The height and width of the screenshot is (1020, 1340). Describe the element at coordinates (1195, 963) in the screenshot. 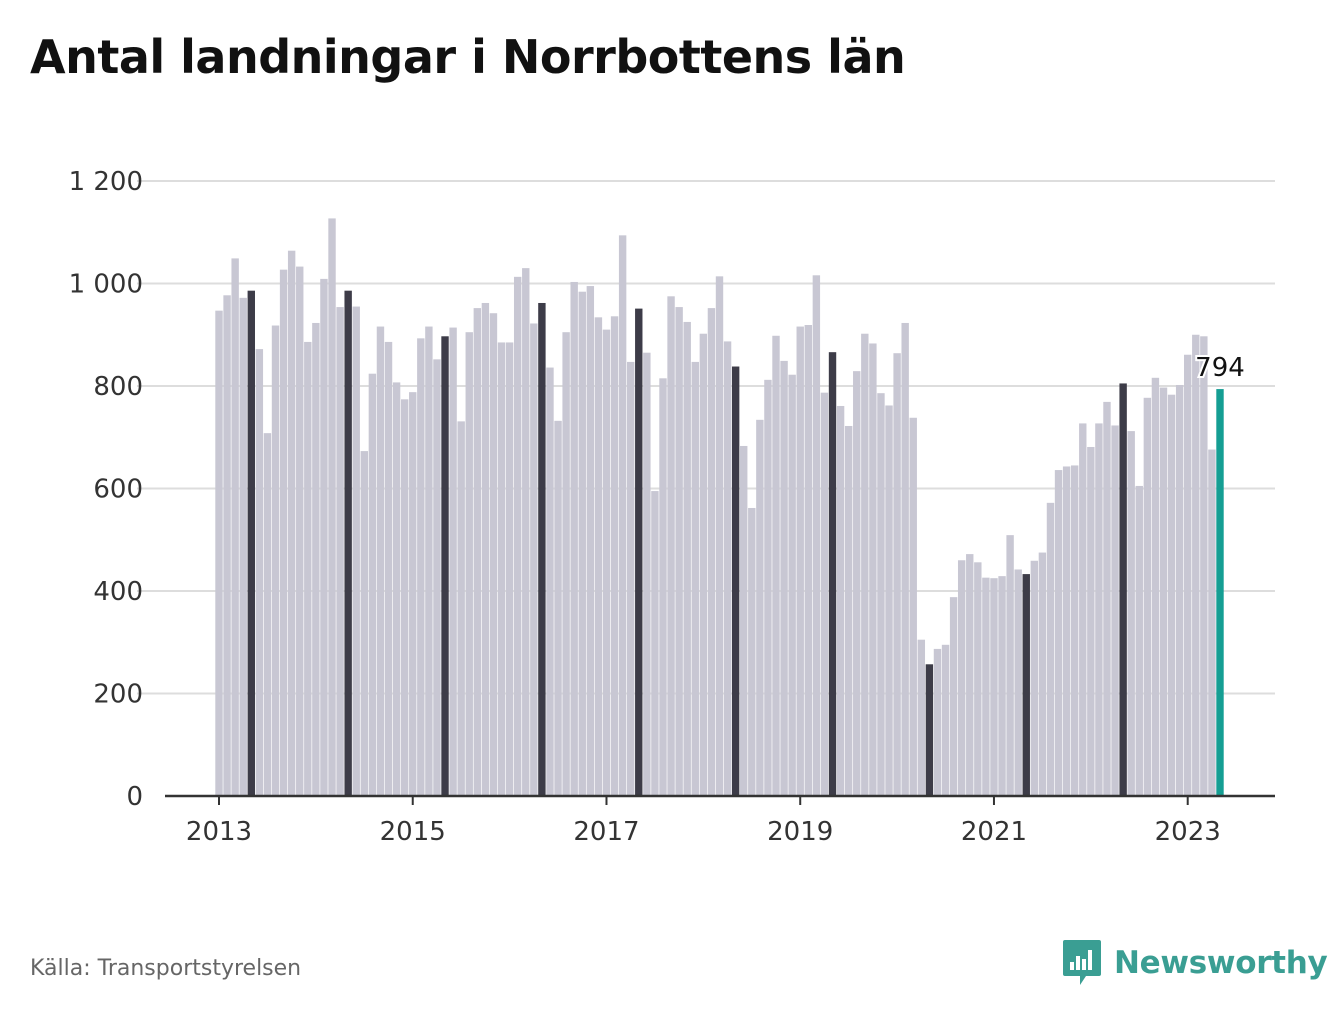

I see `brand-logo: Newsworthy` at that location.